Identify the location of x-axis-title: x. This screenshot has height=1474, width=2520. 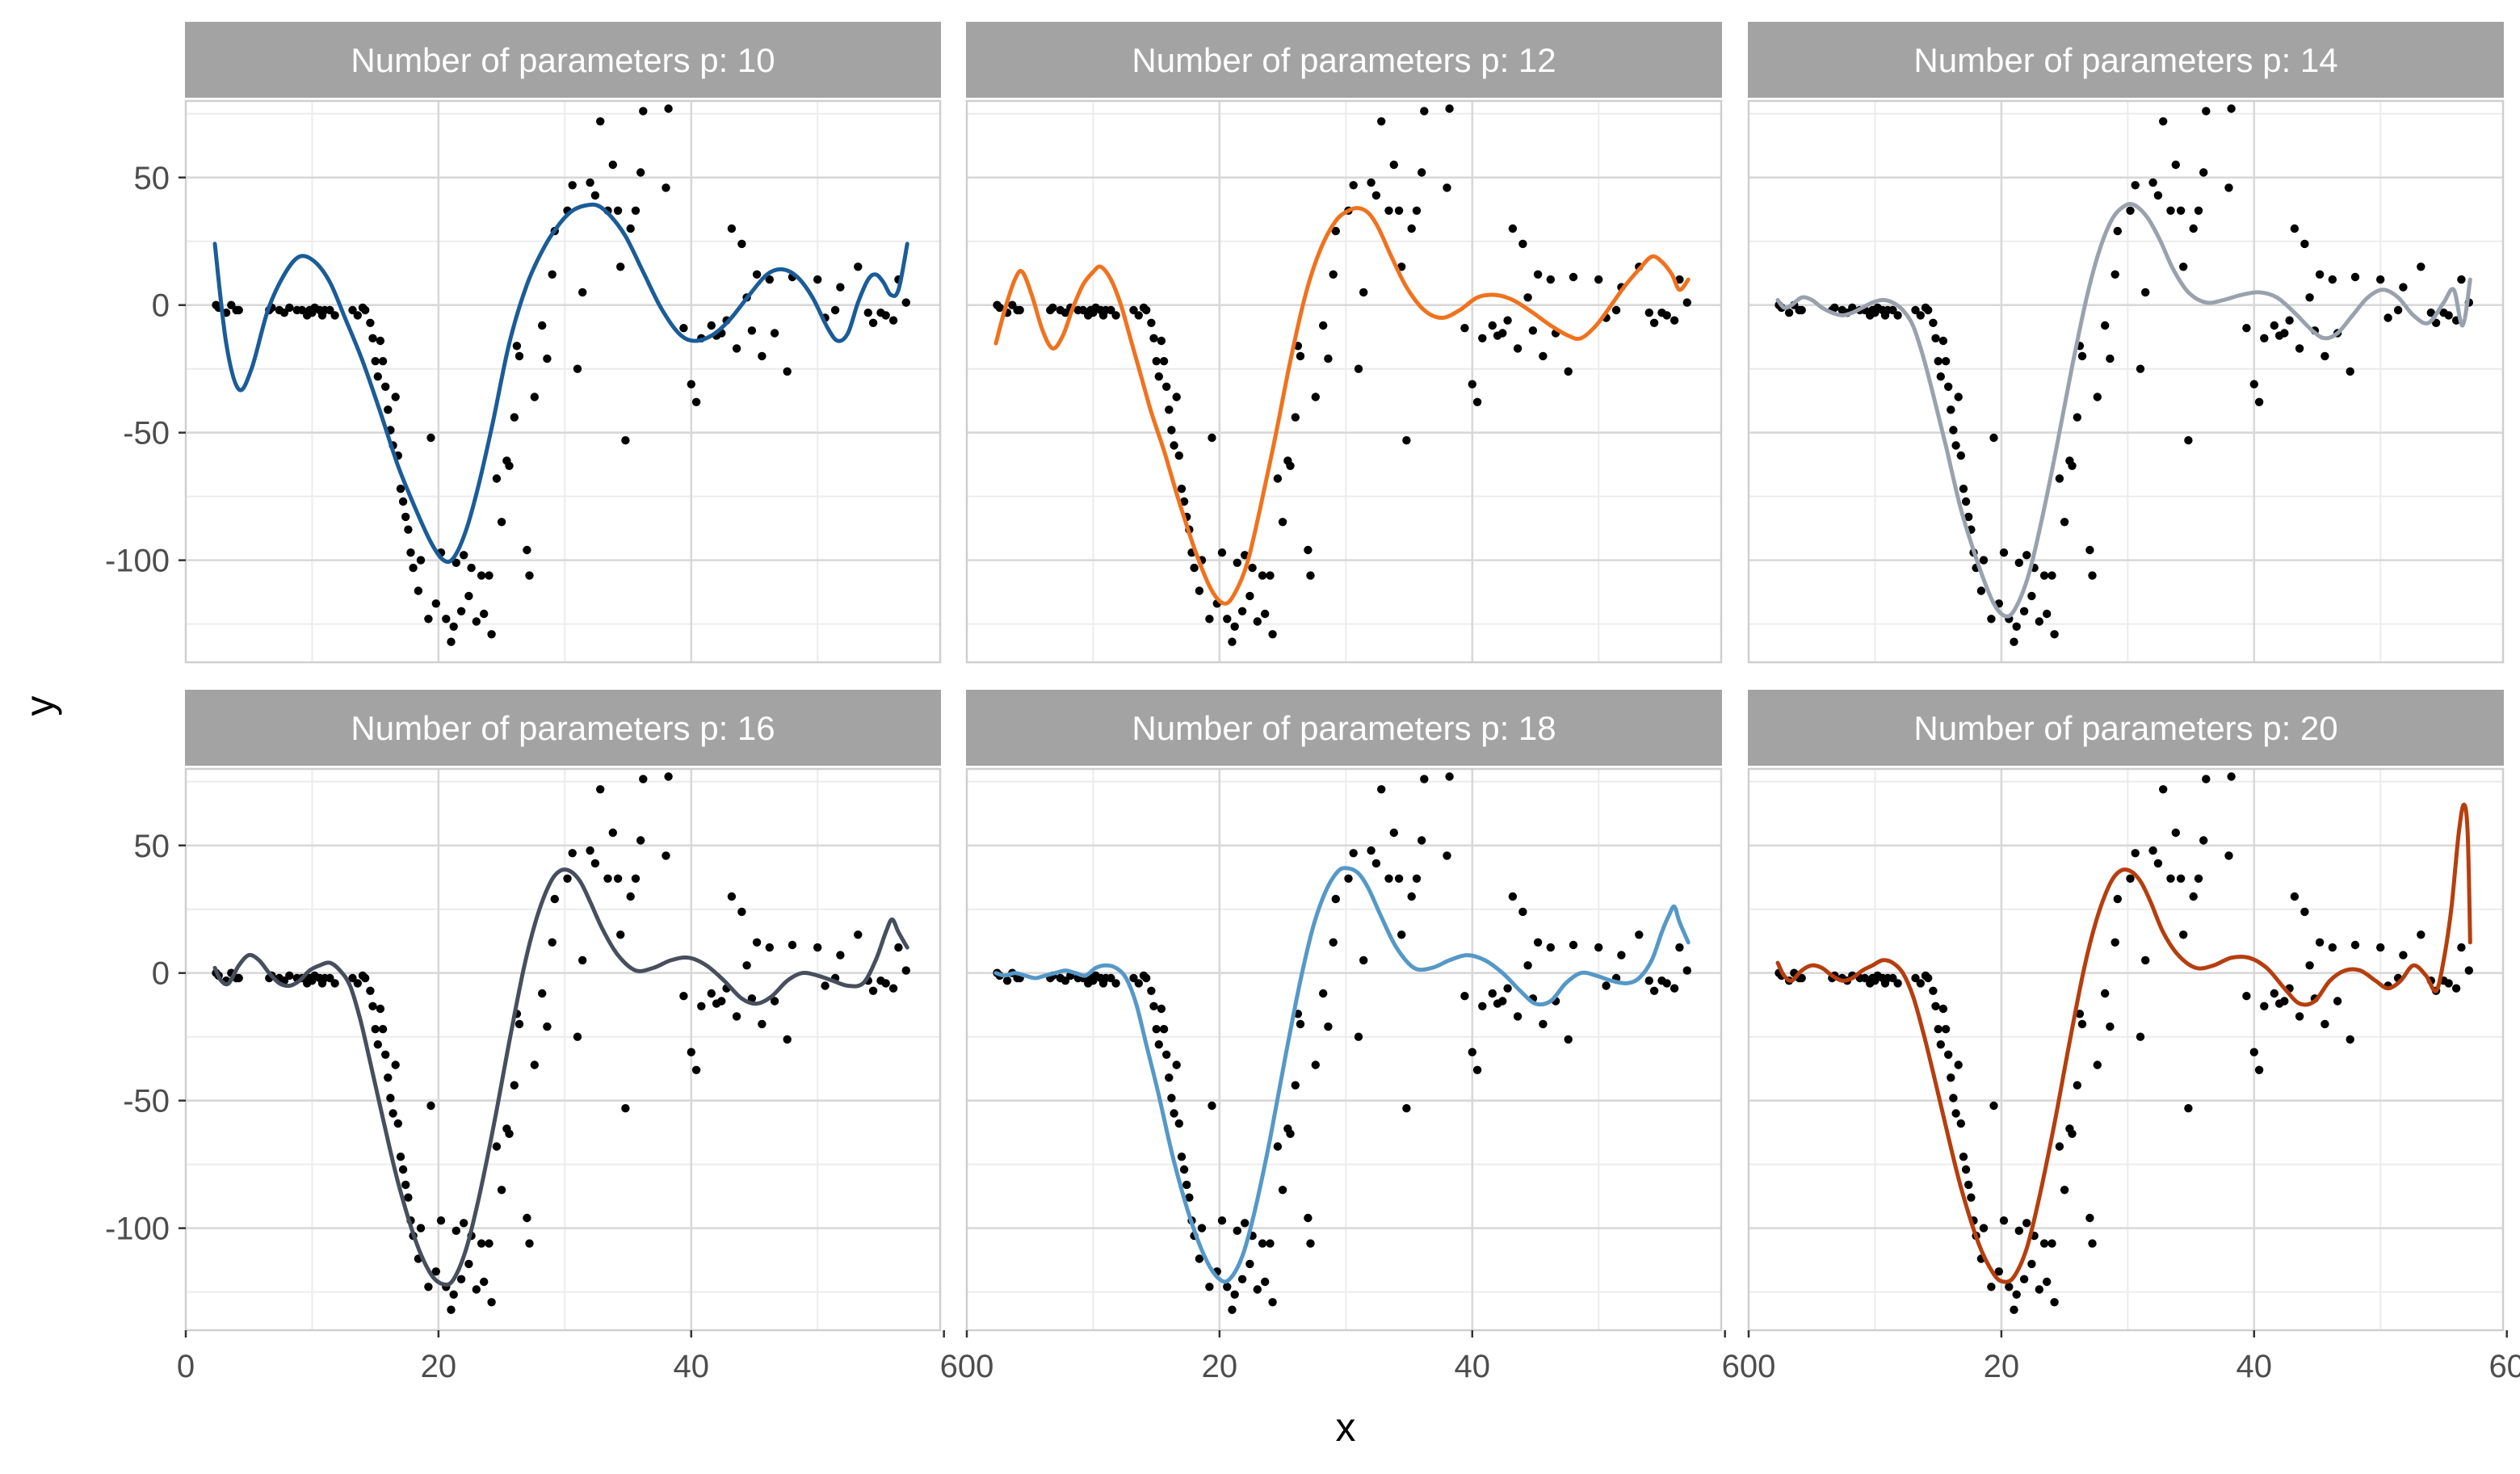
(1346, 1427).